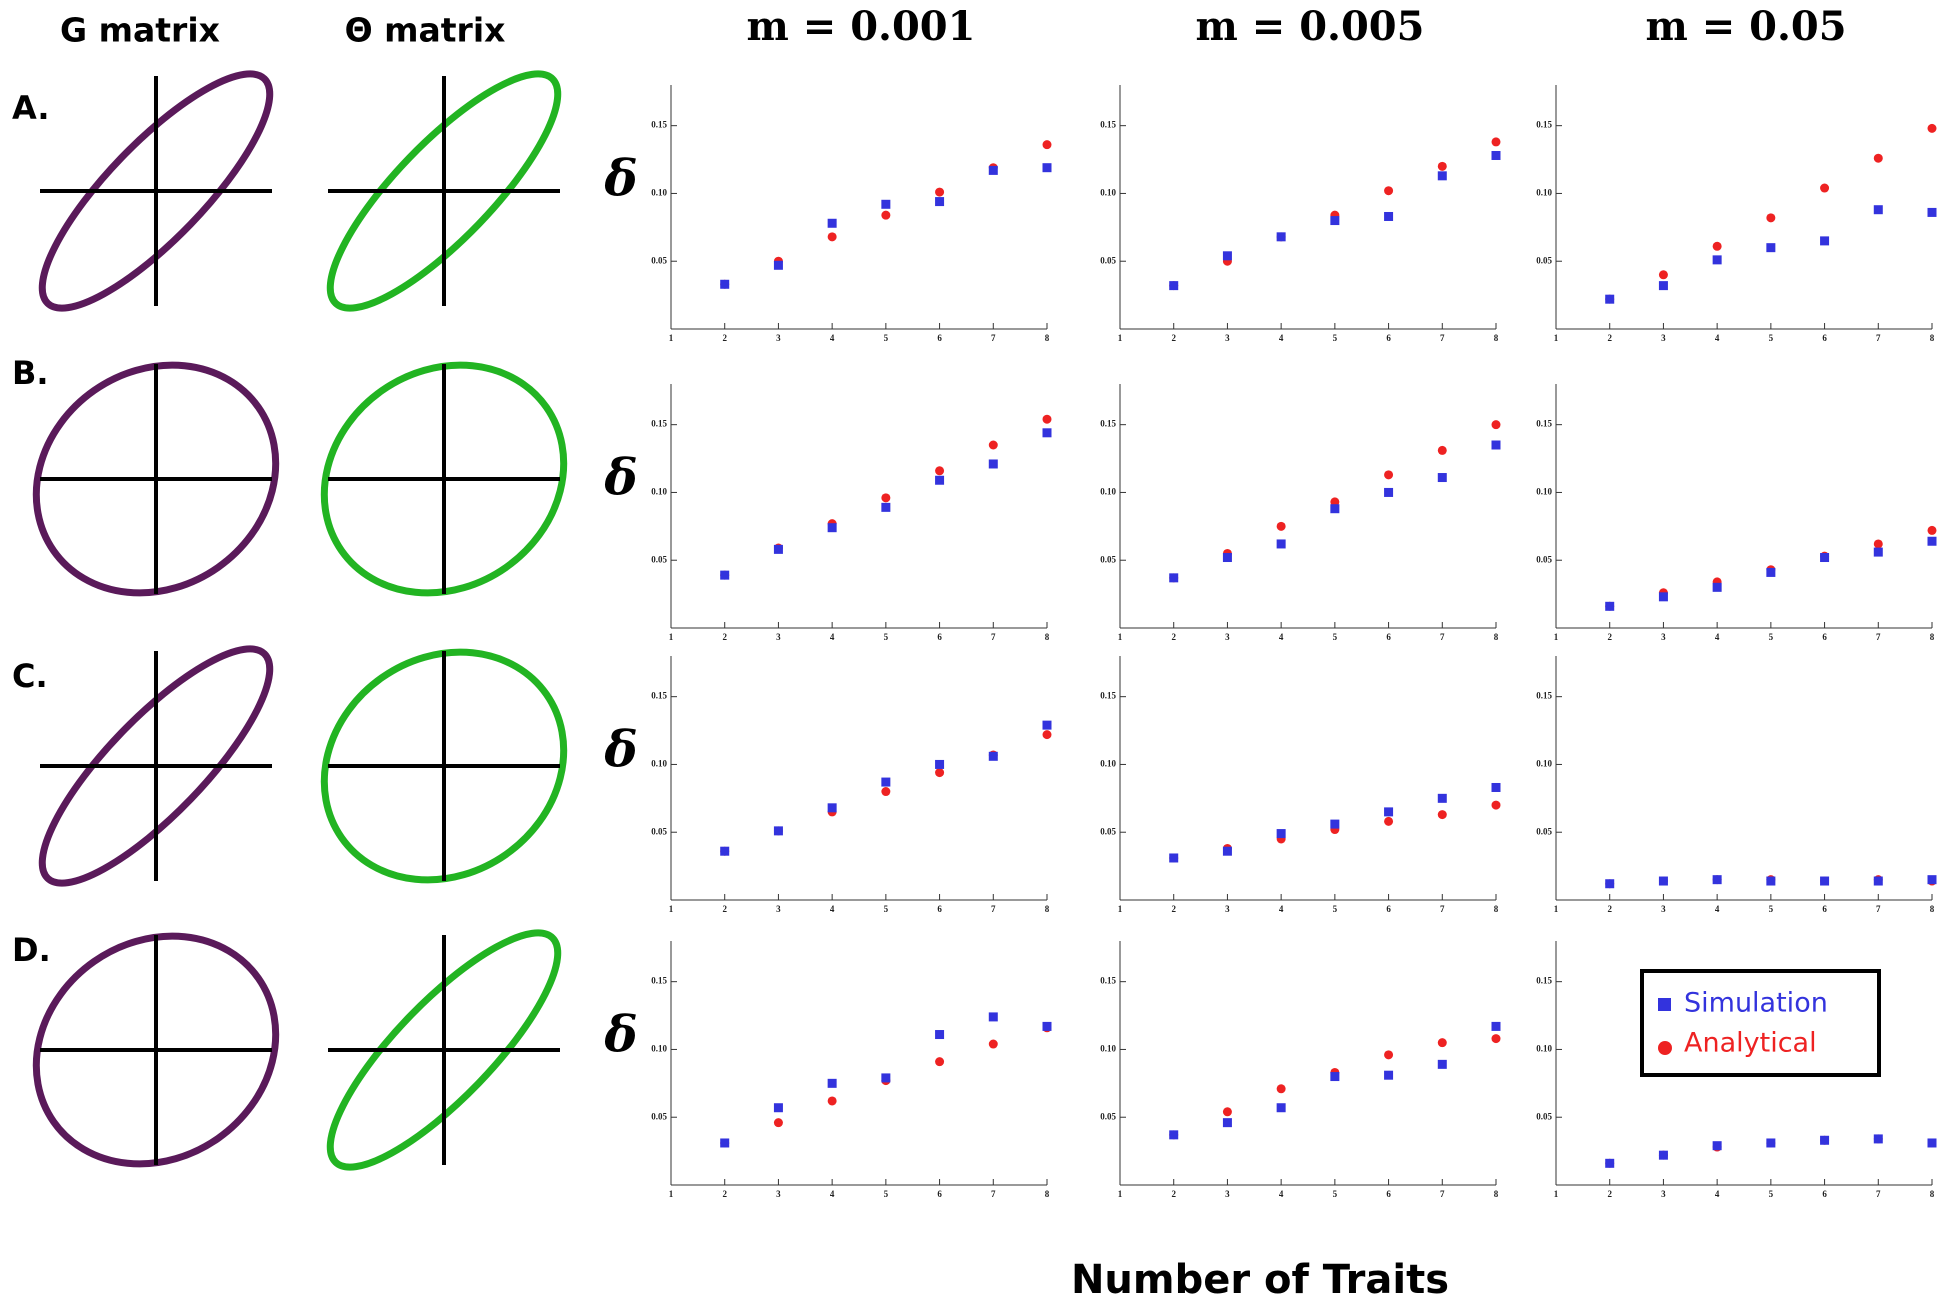 The image size is (1955, 1304). Describe the element at coordinates (156, 1050) in the screenshot. I see `g-ellipse` at that location.